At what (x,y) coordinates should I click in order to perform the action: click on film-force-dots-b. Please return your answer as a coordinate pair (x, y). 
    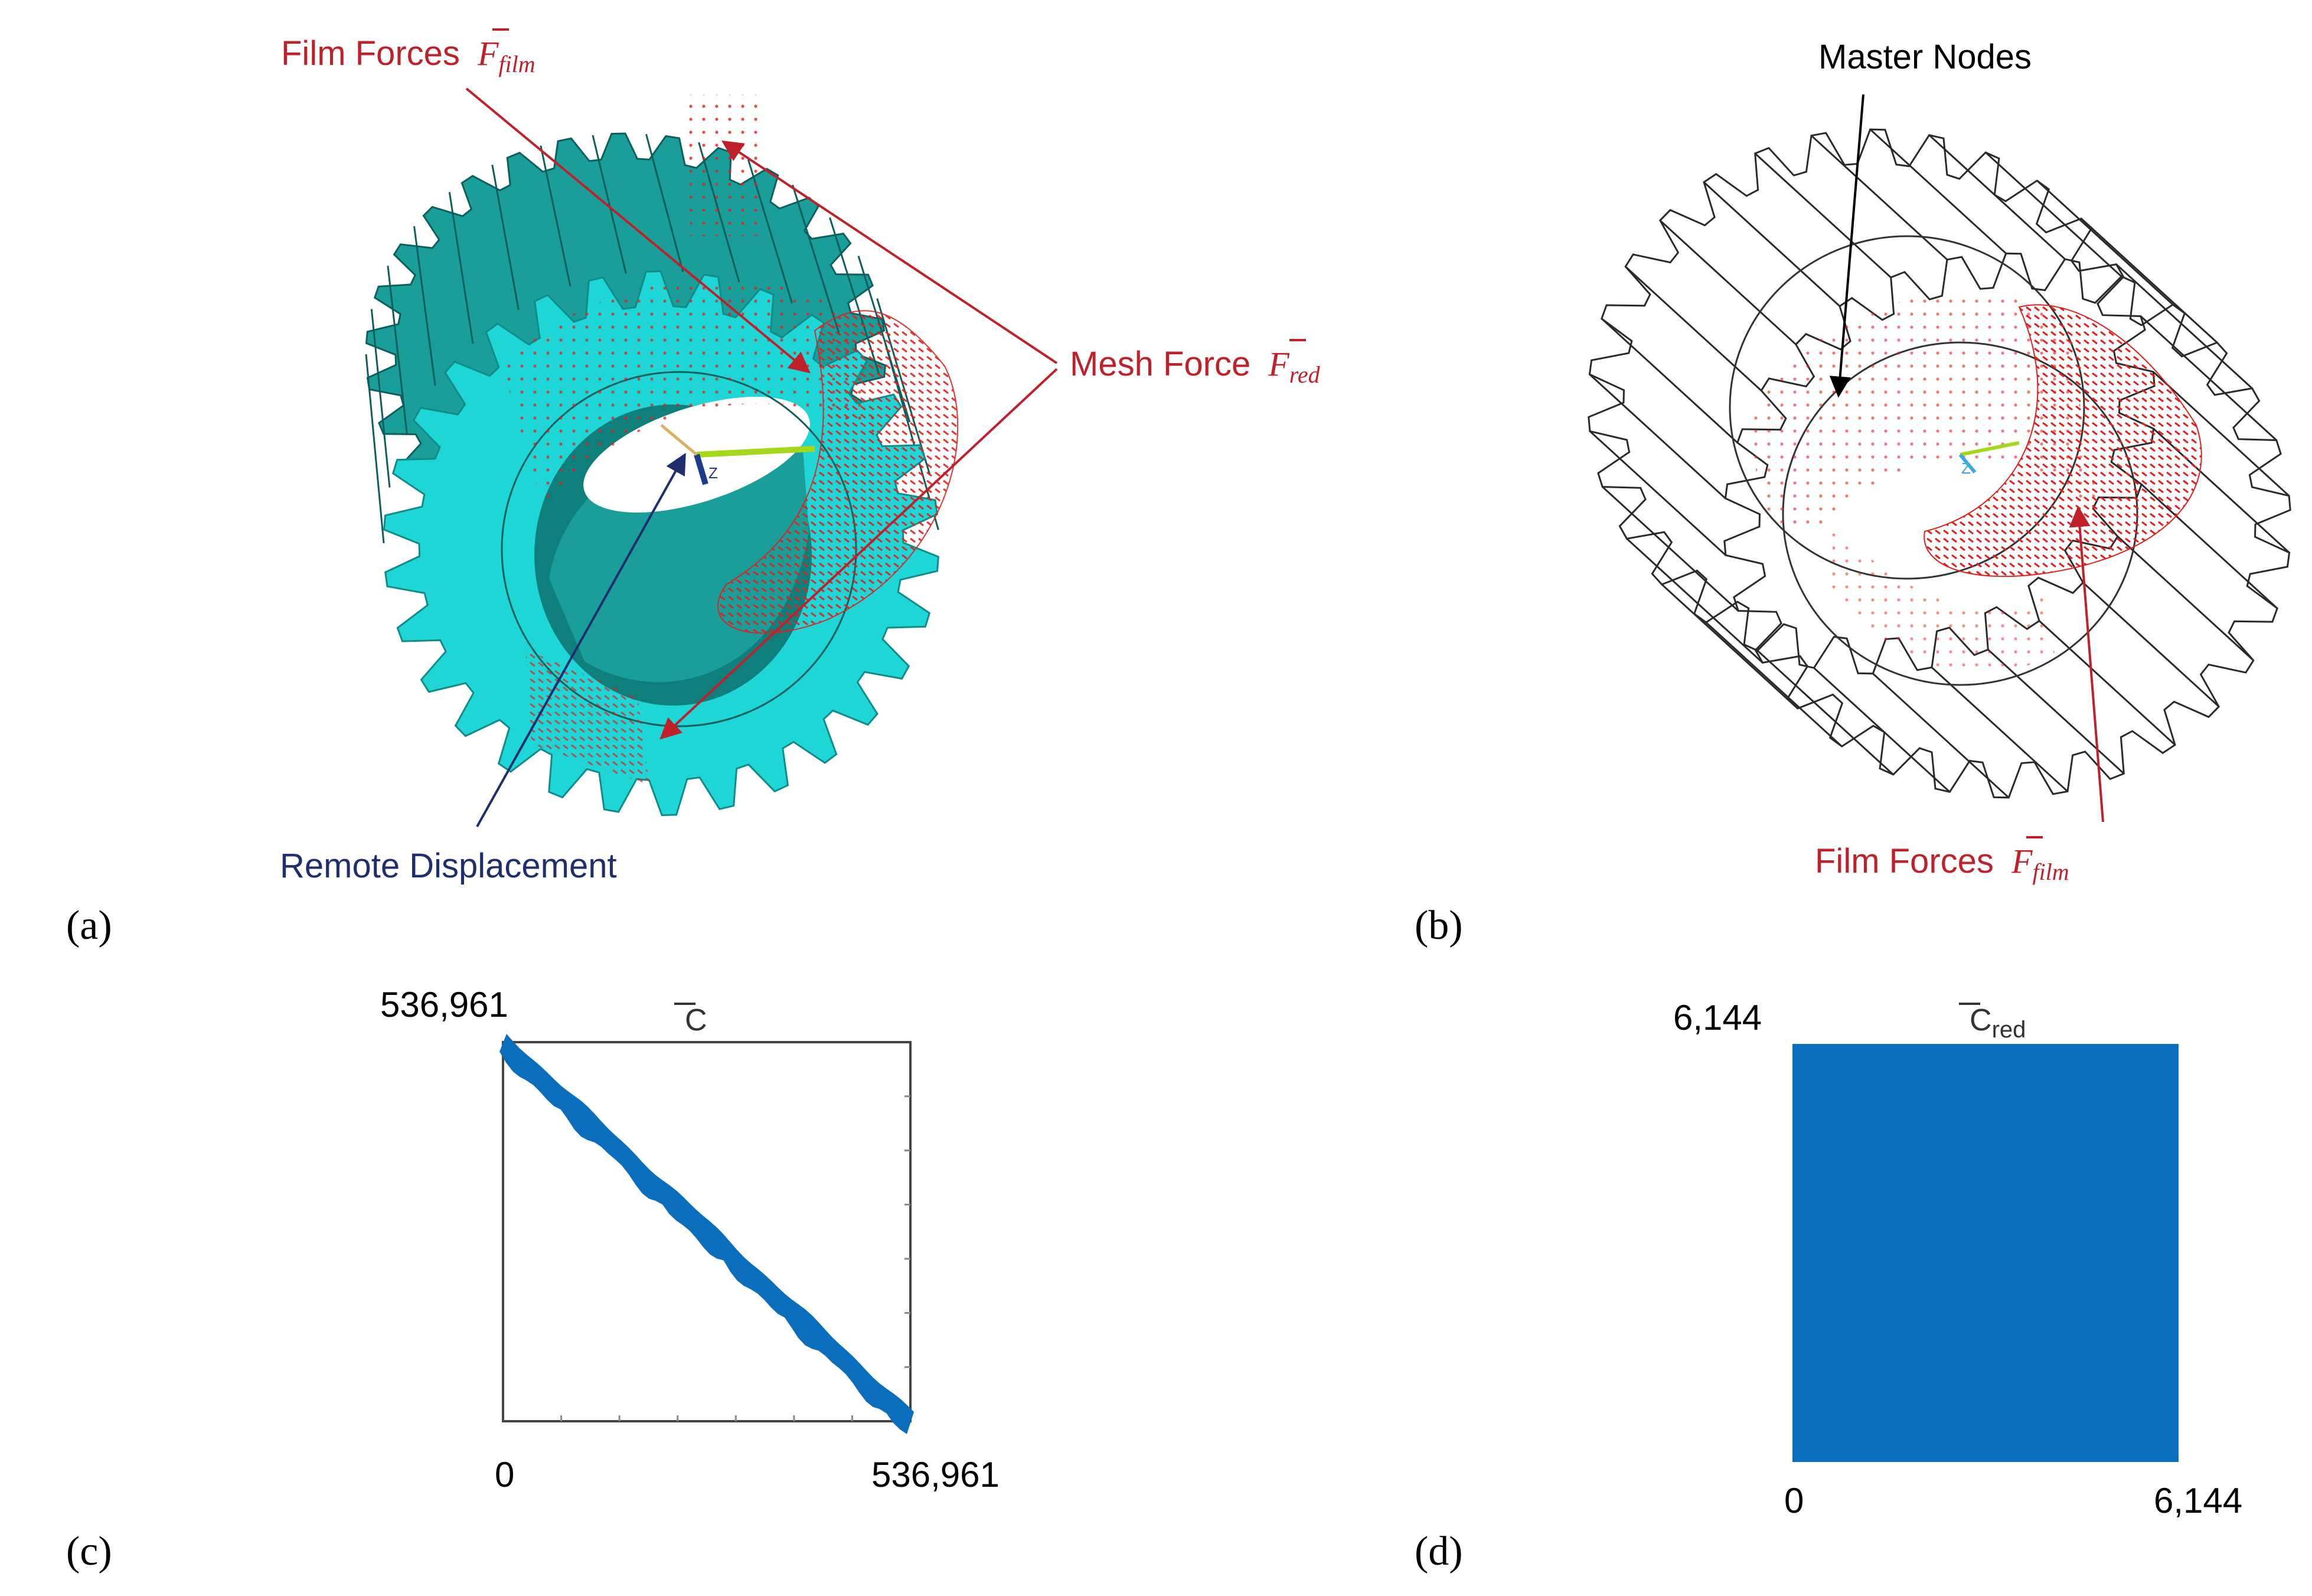
    Looking at the image, I should click on (1925, 412).